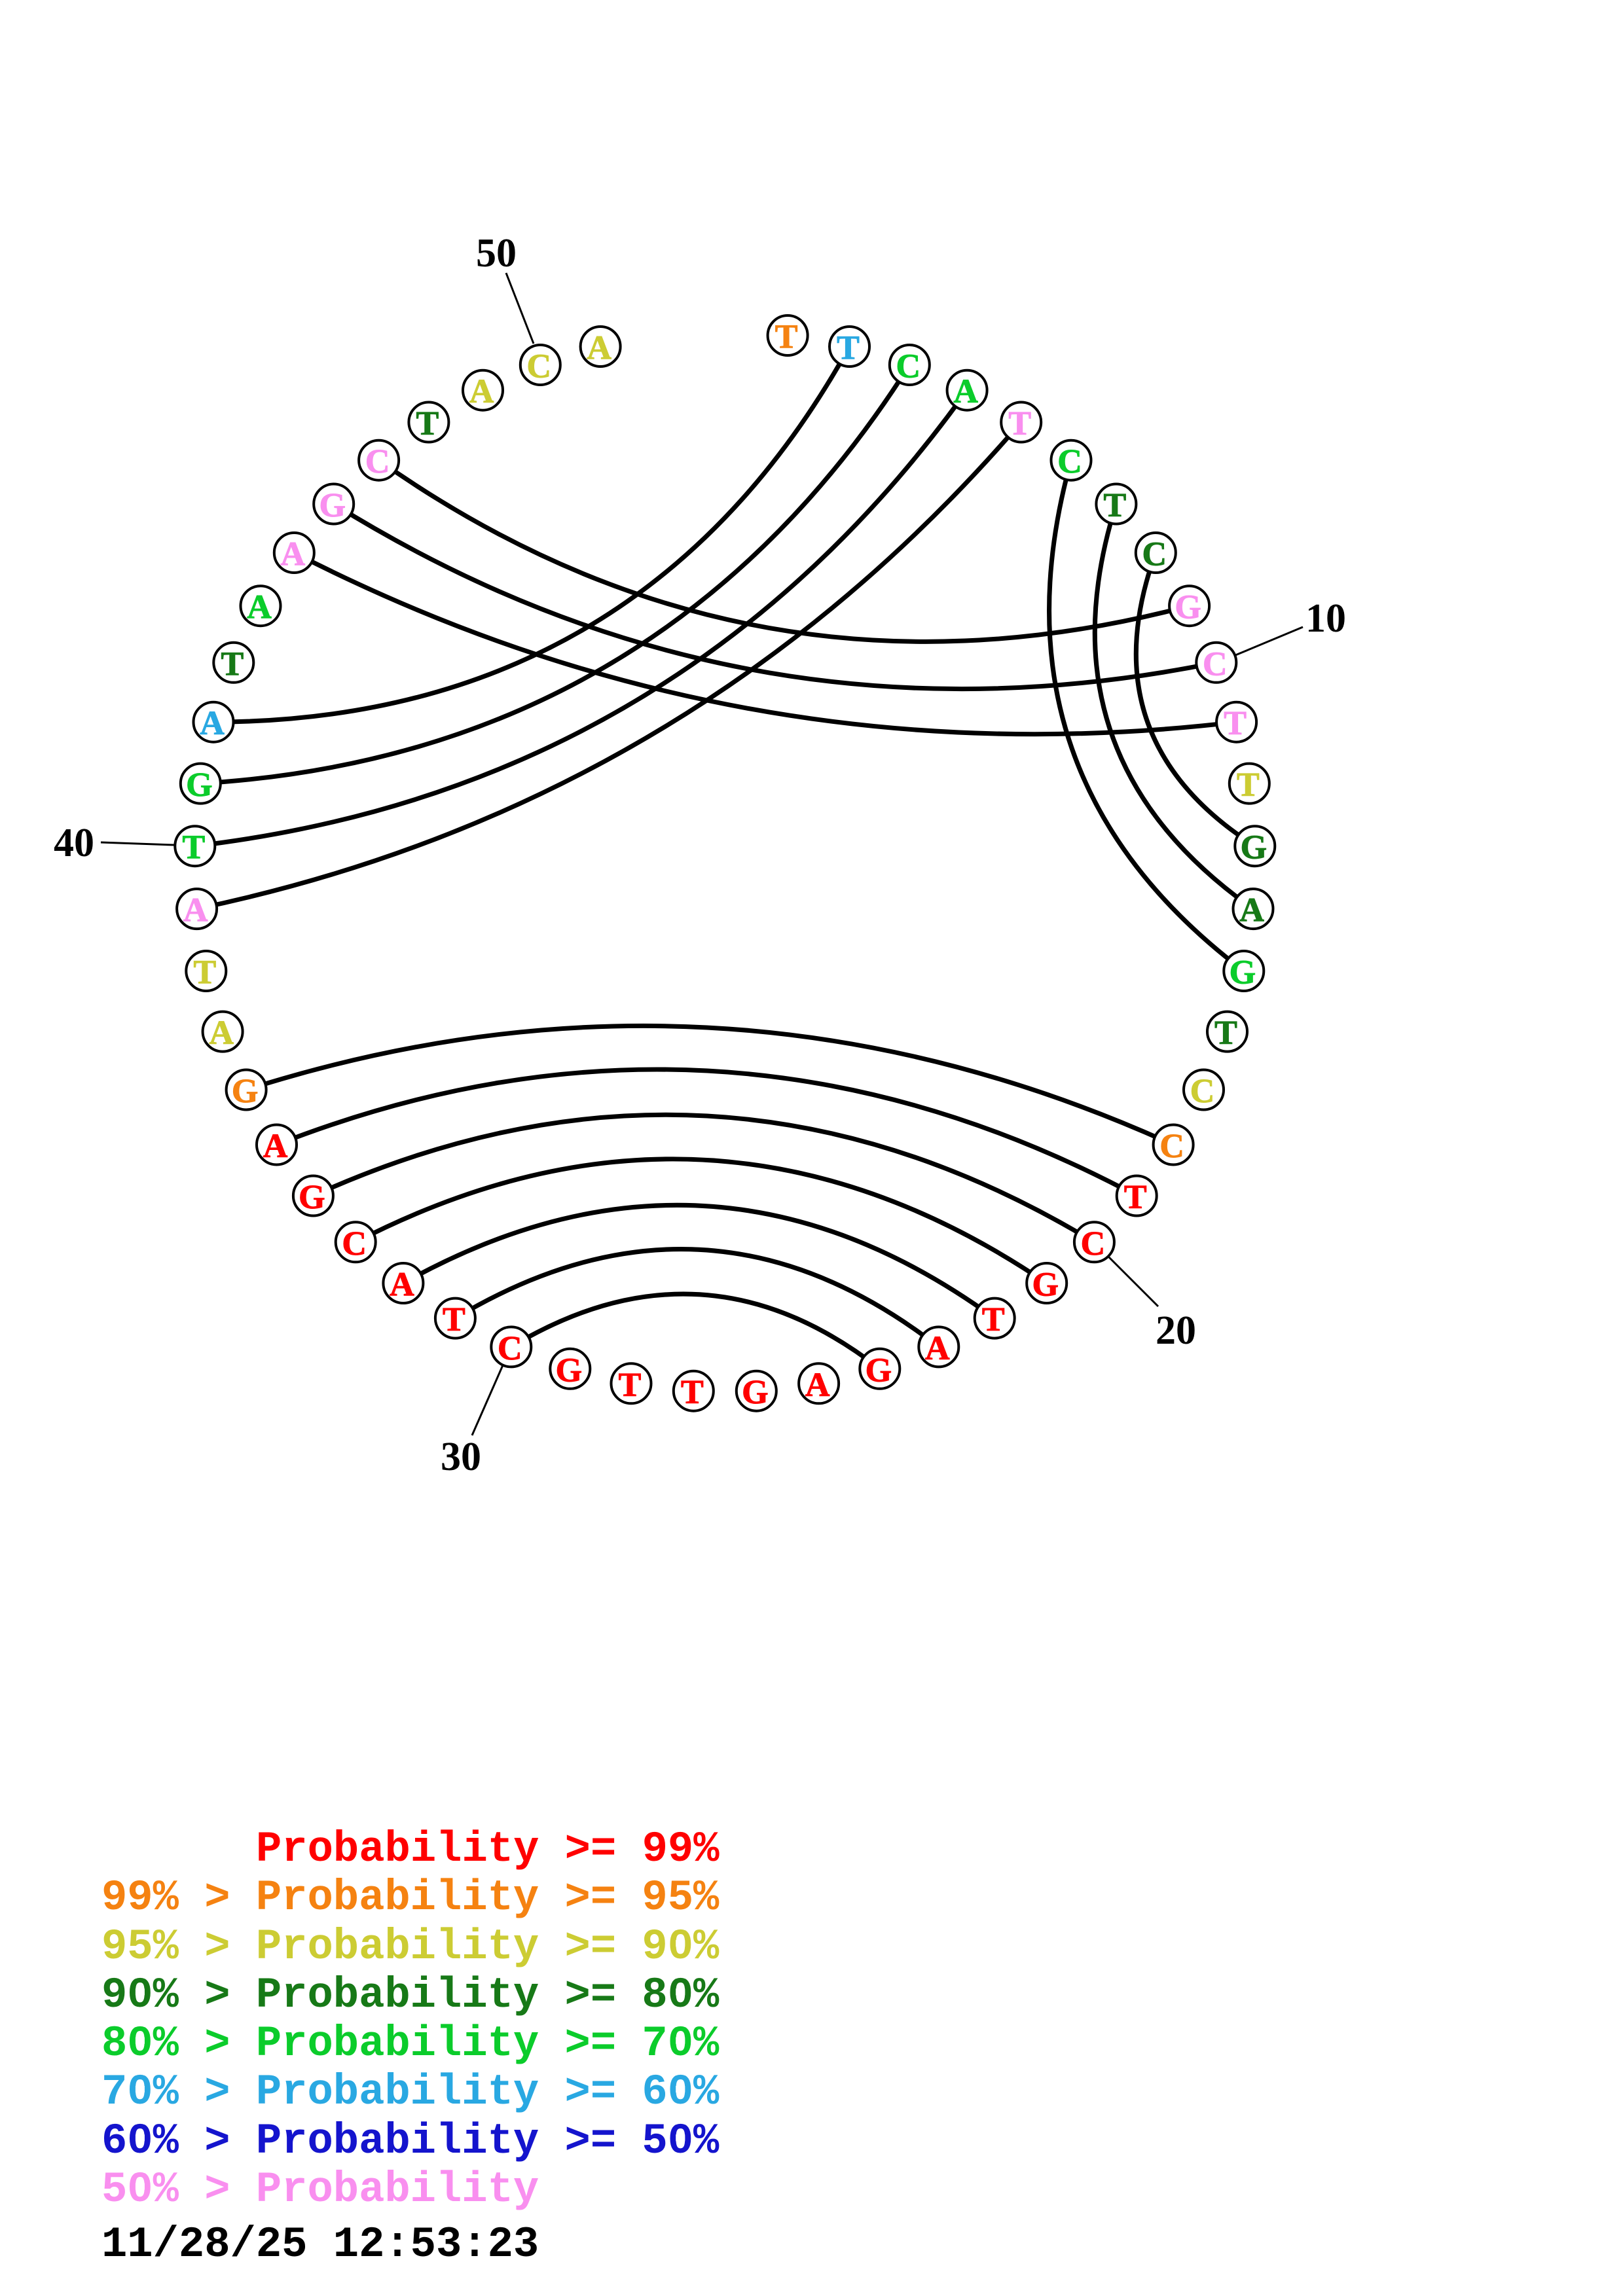 This screenshot has height=2296, width=1623. I want to click on svg-text: 40, so click(74, 843).